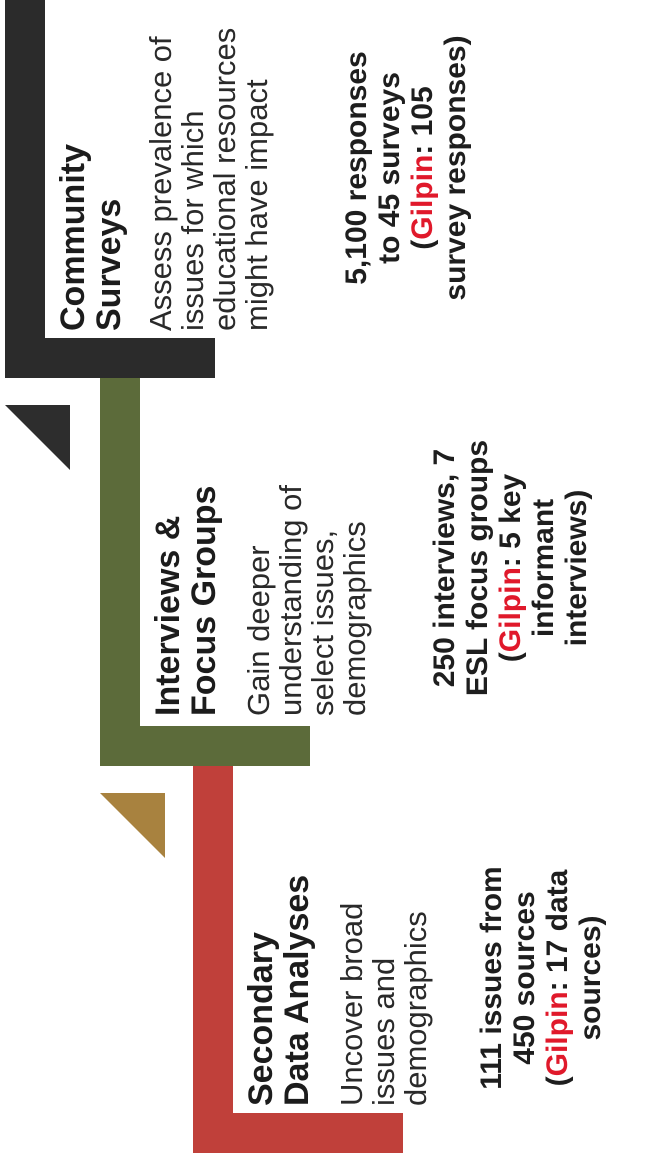  I want to click on surveys-bar-horizontal, so click(110, 358).